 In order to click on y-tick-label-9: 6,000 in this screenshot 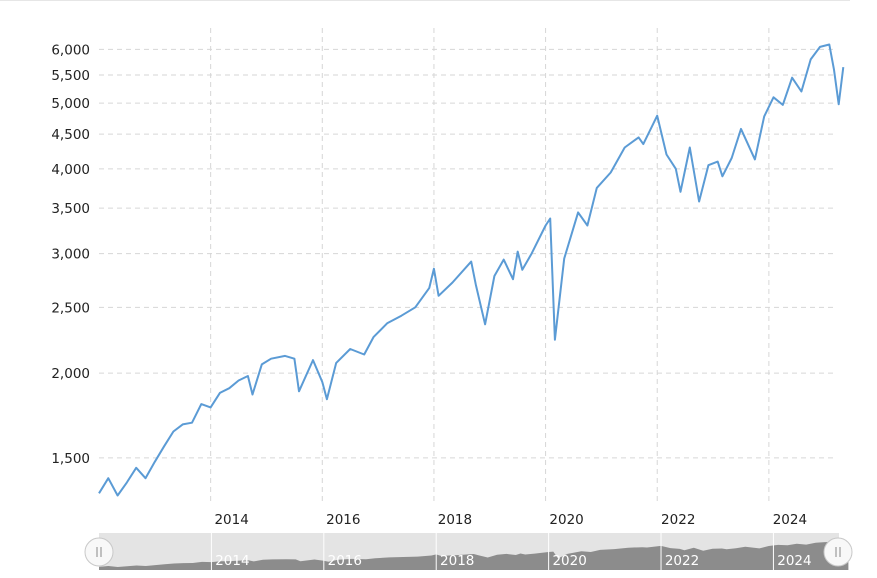, I will do `click(70, 50)`.